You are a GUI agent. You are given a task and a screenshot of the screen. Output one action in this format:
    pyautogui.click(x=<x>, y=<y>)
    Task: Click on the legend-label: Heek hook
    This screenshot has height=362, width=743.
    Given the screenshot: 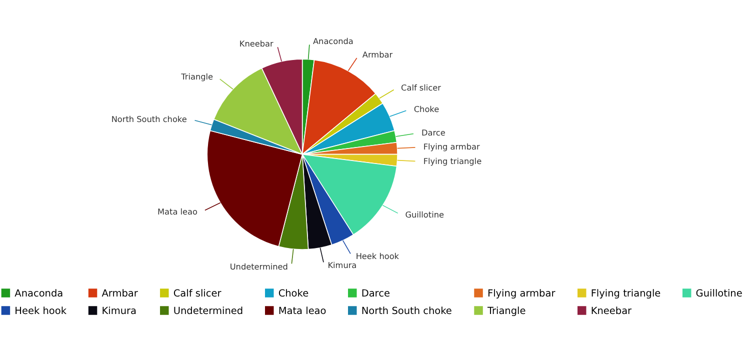 What is the action you would take?
    pyautogui.click(x=40, y=311)
    